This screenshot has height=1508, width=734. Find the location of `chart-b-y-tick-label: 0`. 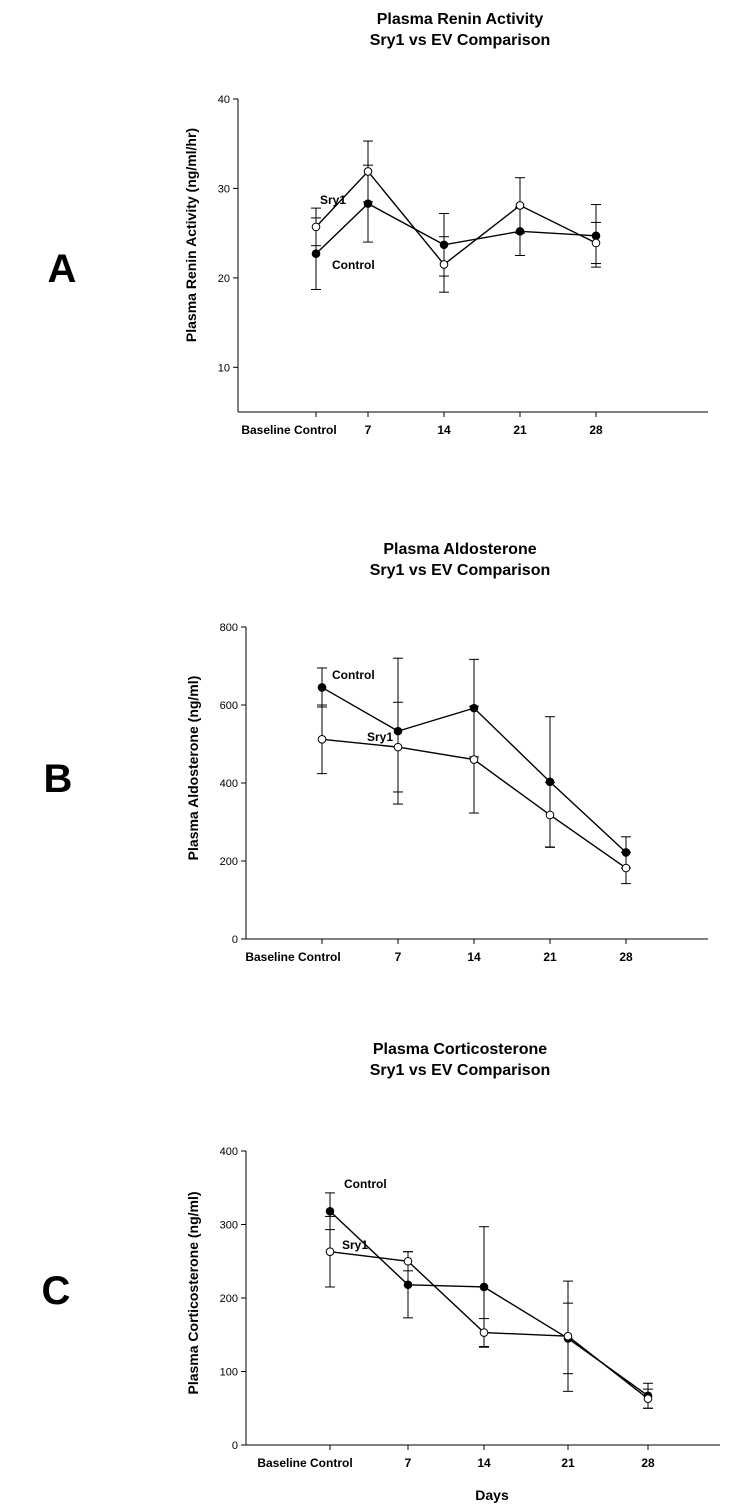

chart-b-y-tick-label: 0 is located at coordinates (235, 940).